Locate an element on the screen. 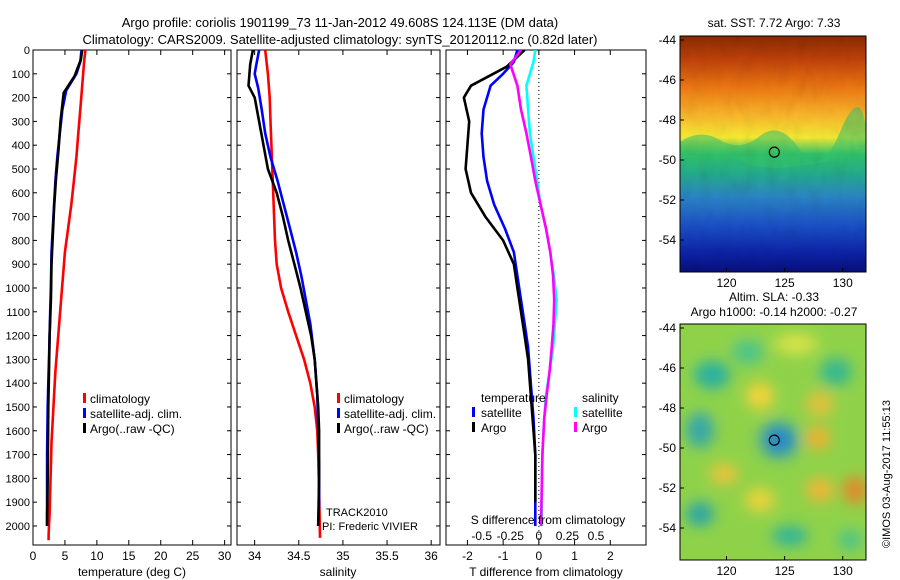 The height and width of the screenshot is (580, 900). y-tick-label: 800 is located at coordinates (21, 241).